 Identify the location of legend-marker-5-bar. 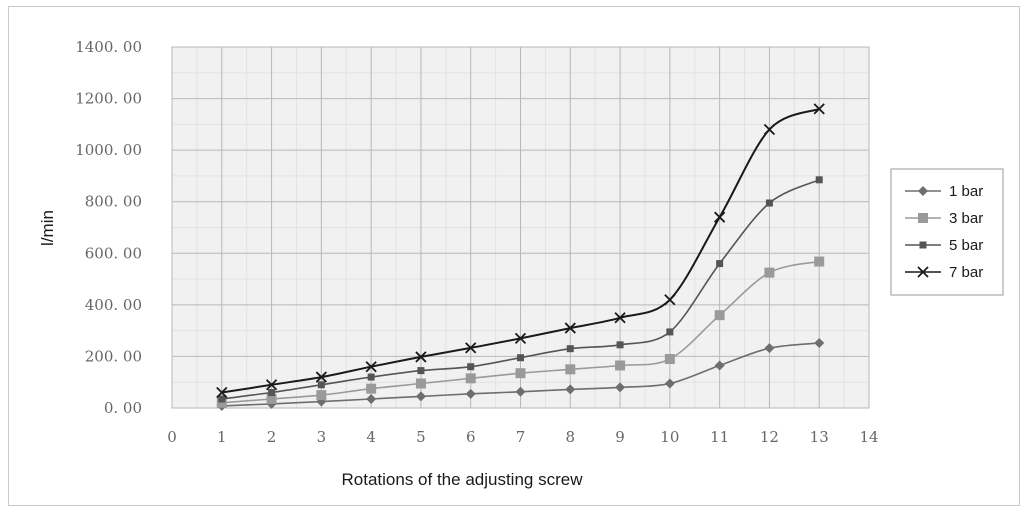
(923, 245).